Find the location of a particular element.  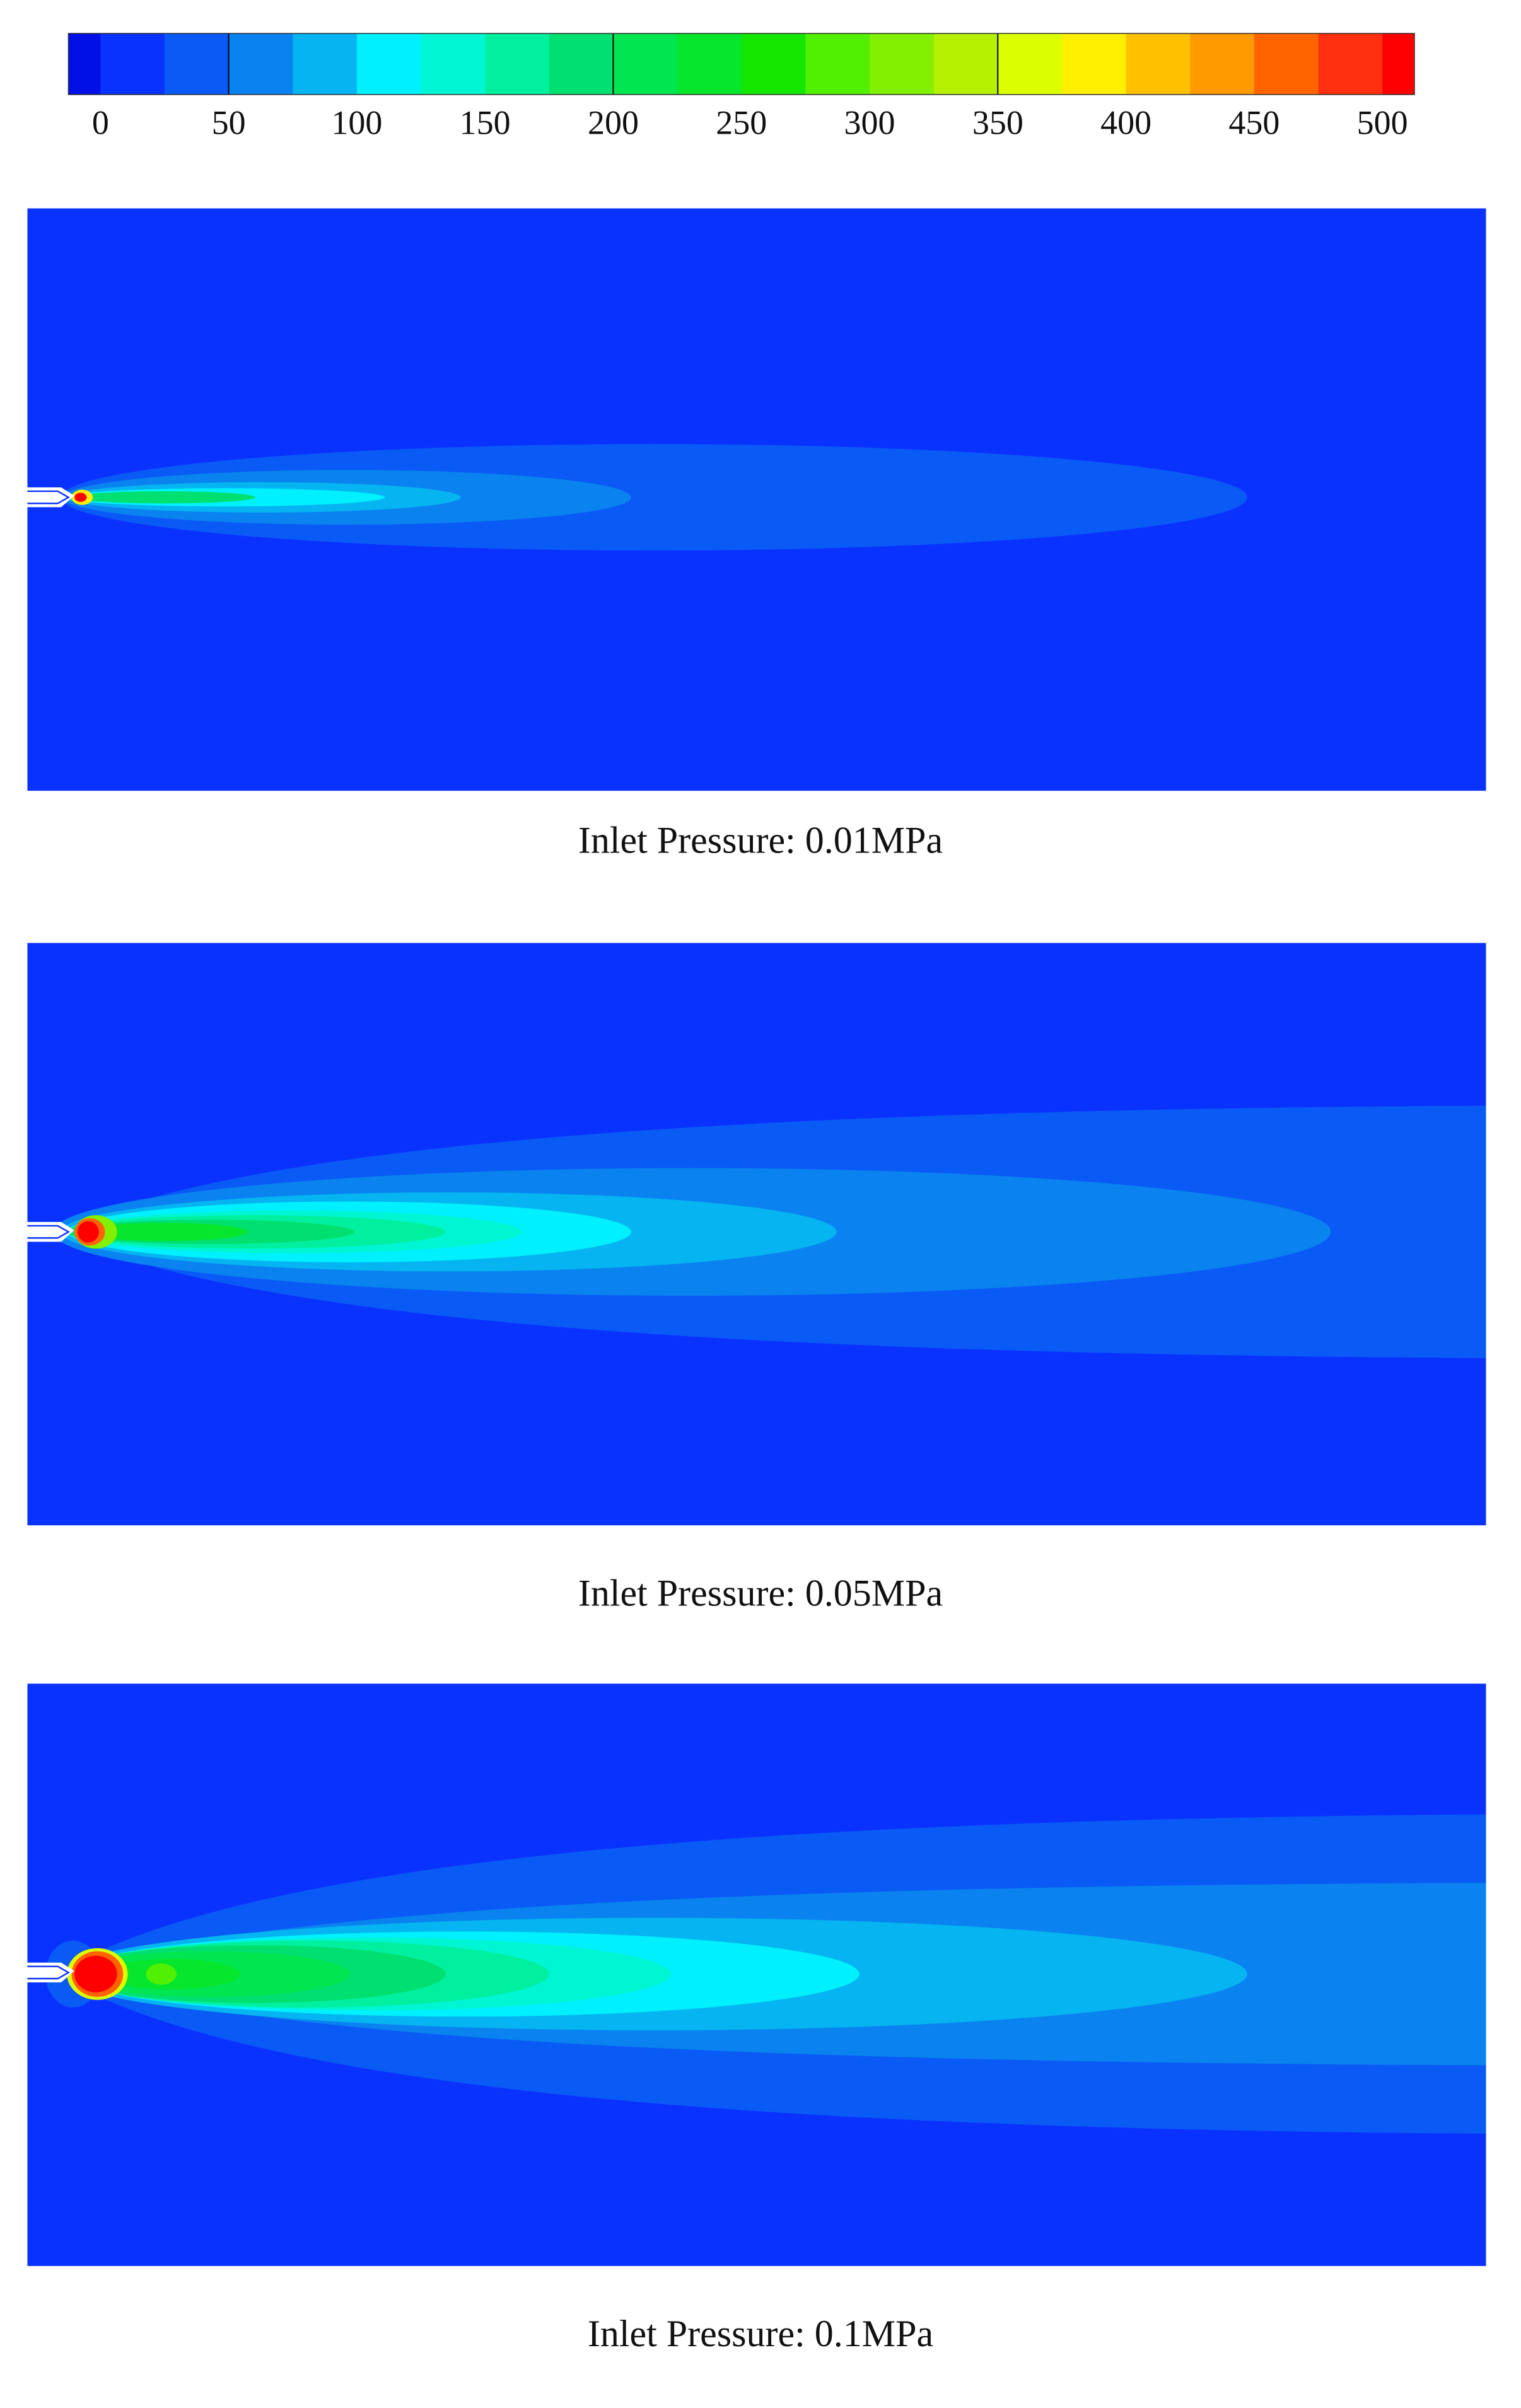

panel-caption: Inlet Pressure: 0.1MPa is located at coordinates (760, 2333).